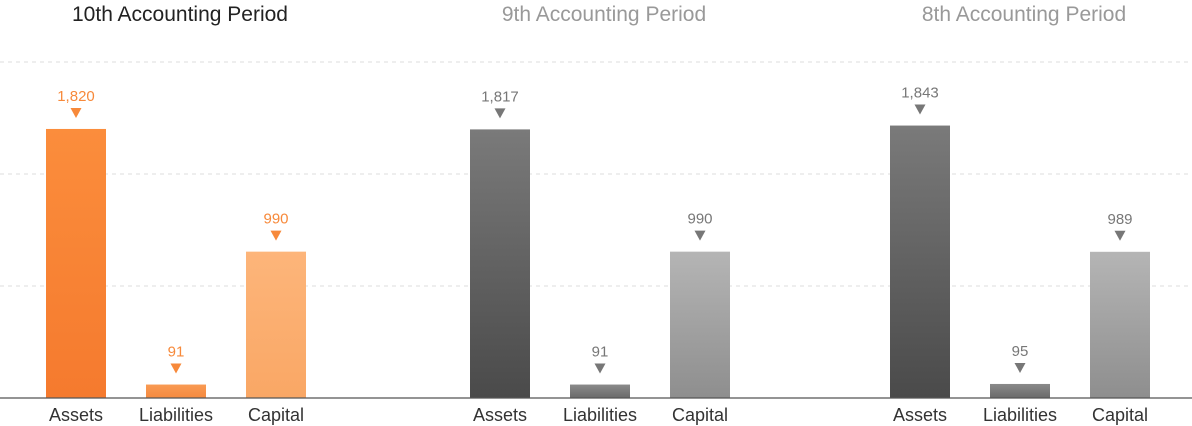  Describe the element at coordinates (1119, 219) in the screenshot. I see `value-label-capital: 989` at that location.